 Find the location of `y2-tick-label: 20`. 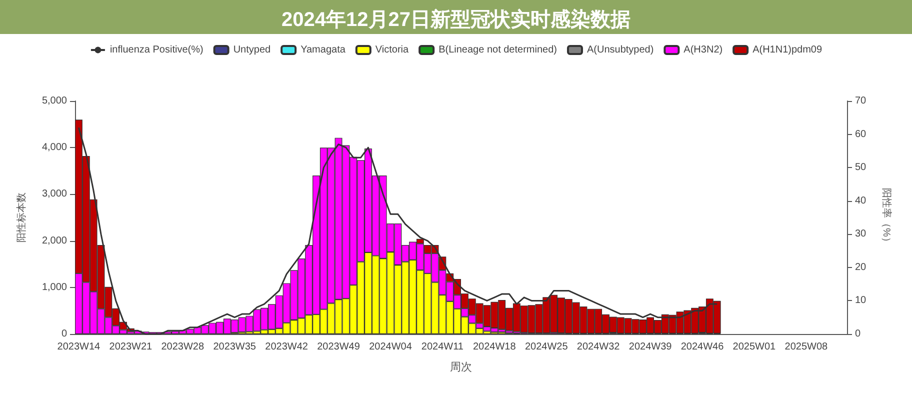

y2-tick-label: 20 is located at coordinates (861, 267).